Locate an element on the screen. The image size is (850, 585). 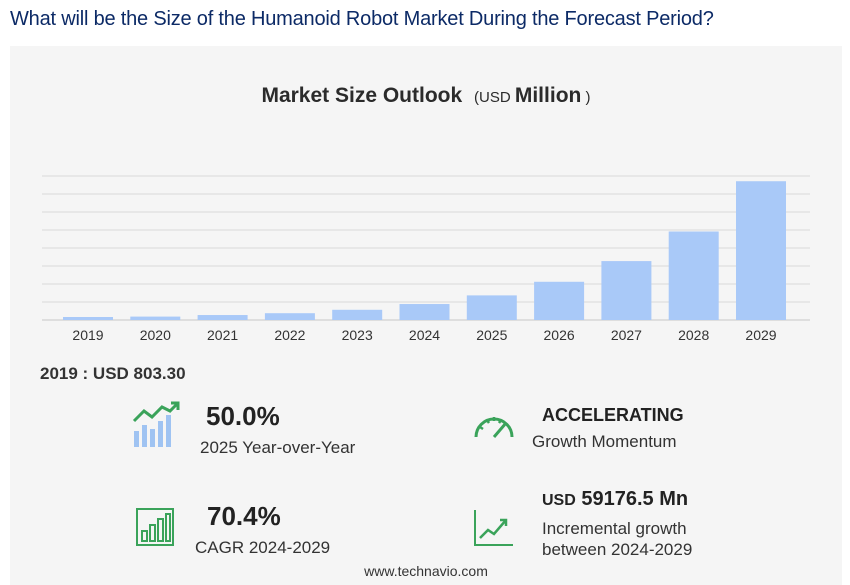
incremental-label-1: Incremental growth is located at coordinates (614, 528).